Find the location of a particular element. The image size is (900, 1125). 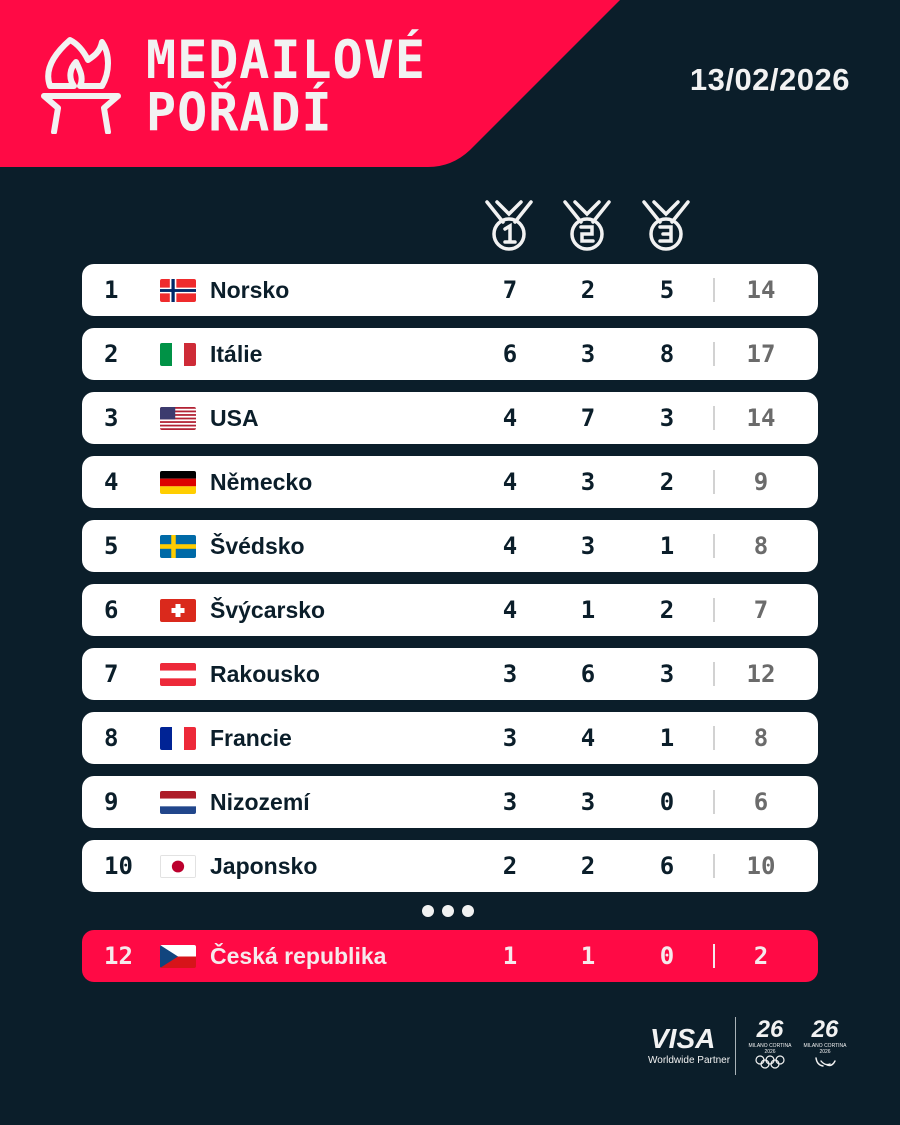

silver-count: 6 is located at coordinates (588, 674).